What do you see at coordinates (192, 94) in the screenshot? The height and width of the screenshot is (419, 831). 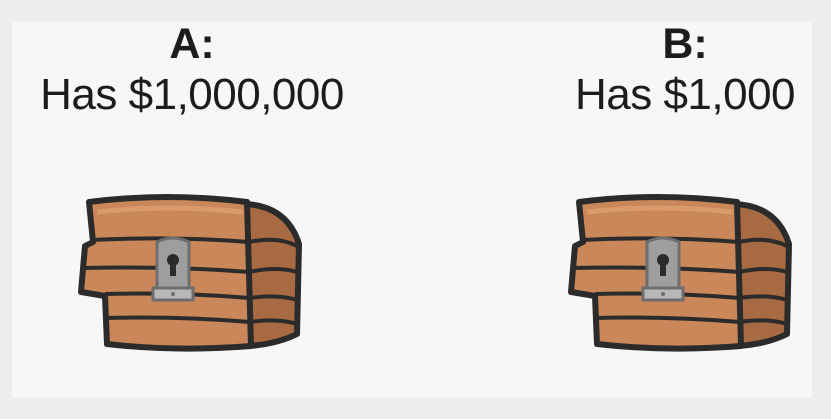 I see `option-a-amount: Has $1,000,000` at bounding box center [192, 94].